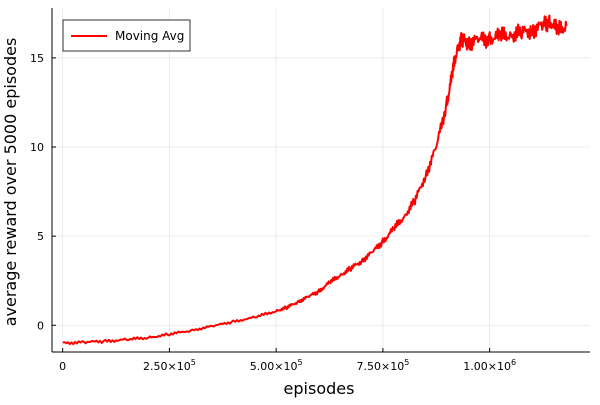 This screenshot has height=405, width=600. I want to click on x-tick-label: 2.50×10⁵, so click(169, 365).